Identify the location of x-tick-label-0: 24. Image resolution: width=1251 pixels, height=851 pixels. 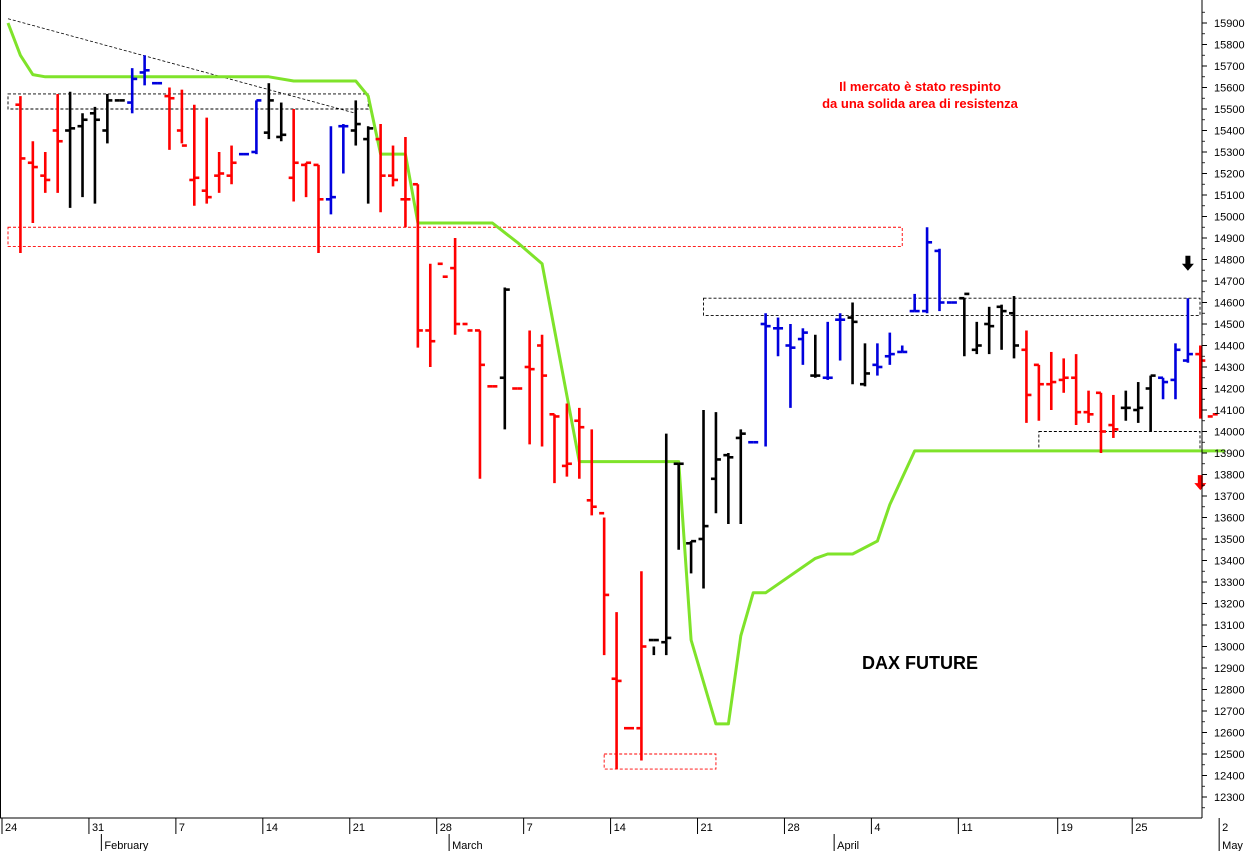
(11, 828).